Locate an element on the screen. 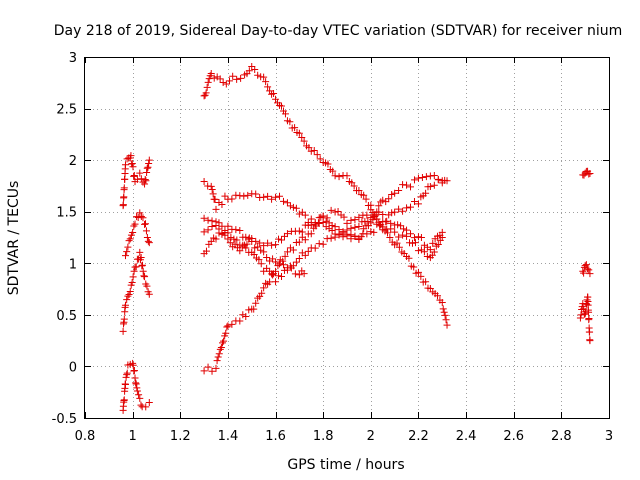 Image resolution: width=640 pixels, height=480 pixels. x-tick-label: 1.2 is located at coordinates (180, 436).